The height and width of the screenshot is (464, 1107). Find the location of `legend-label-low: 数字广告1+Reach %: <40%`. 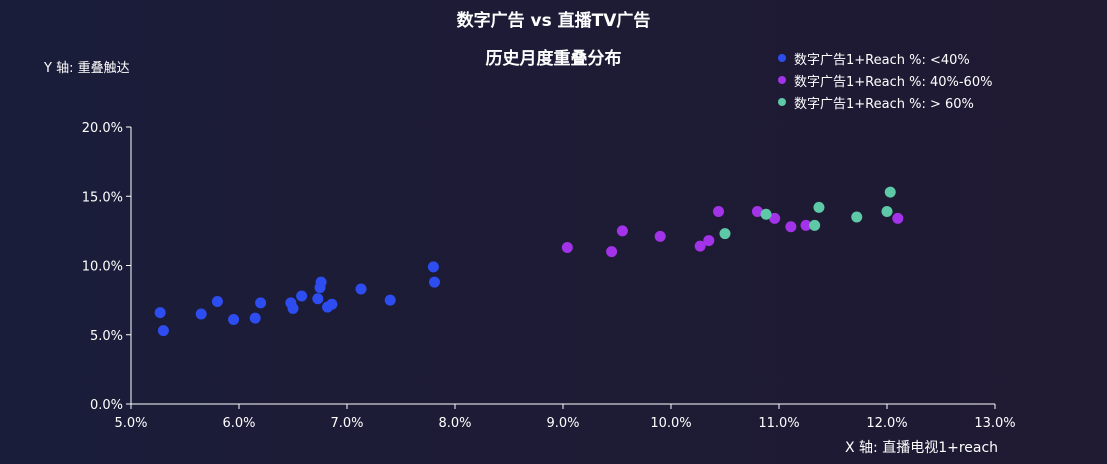

legend-label-low: 数字广告1+Reach %: <40% is located at coordinates (882, 60).